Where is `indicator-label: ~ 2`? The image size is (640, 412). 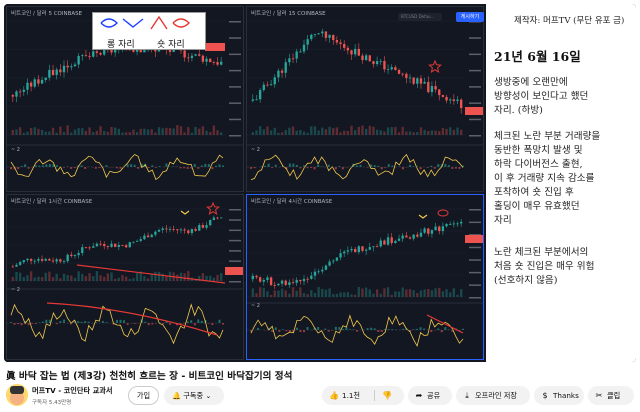 indicator-label: ~ 2 is located at coordinates (15, 150).